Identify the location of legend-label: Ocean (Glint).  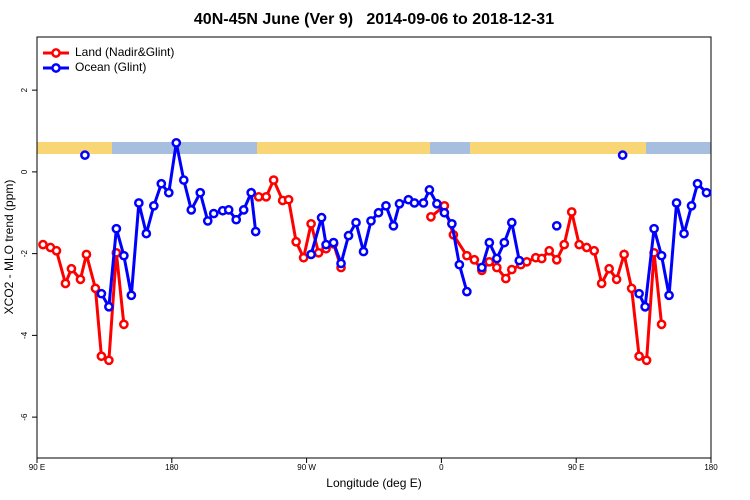
(110, 67).